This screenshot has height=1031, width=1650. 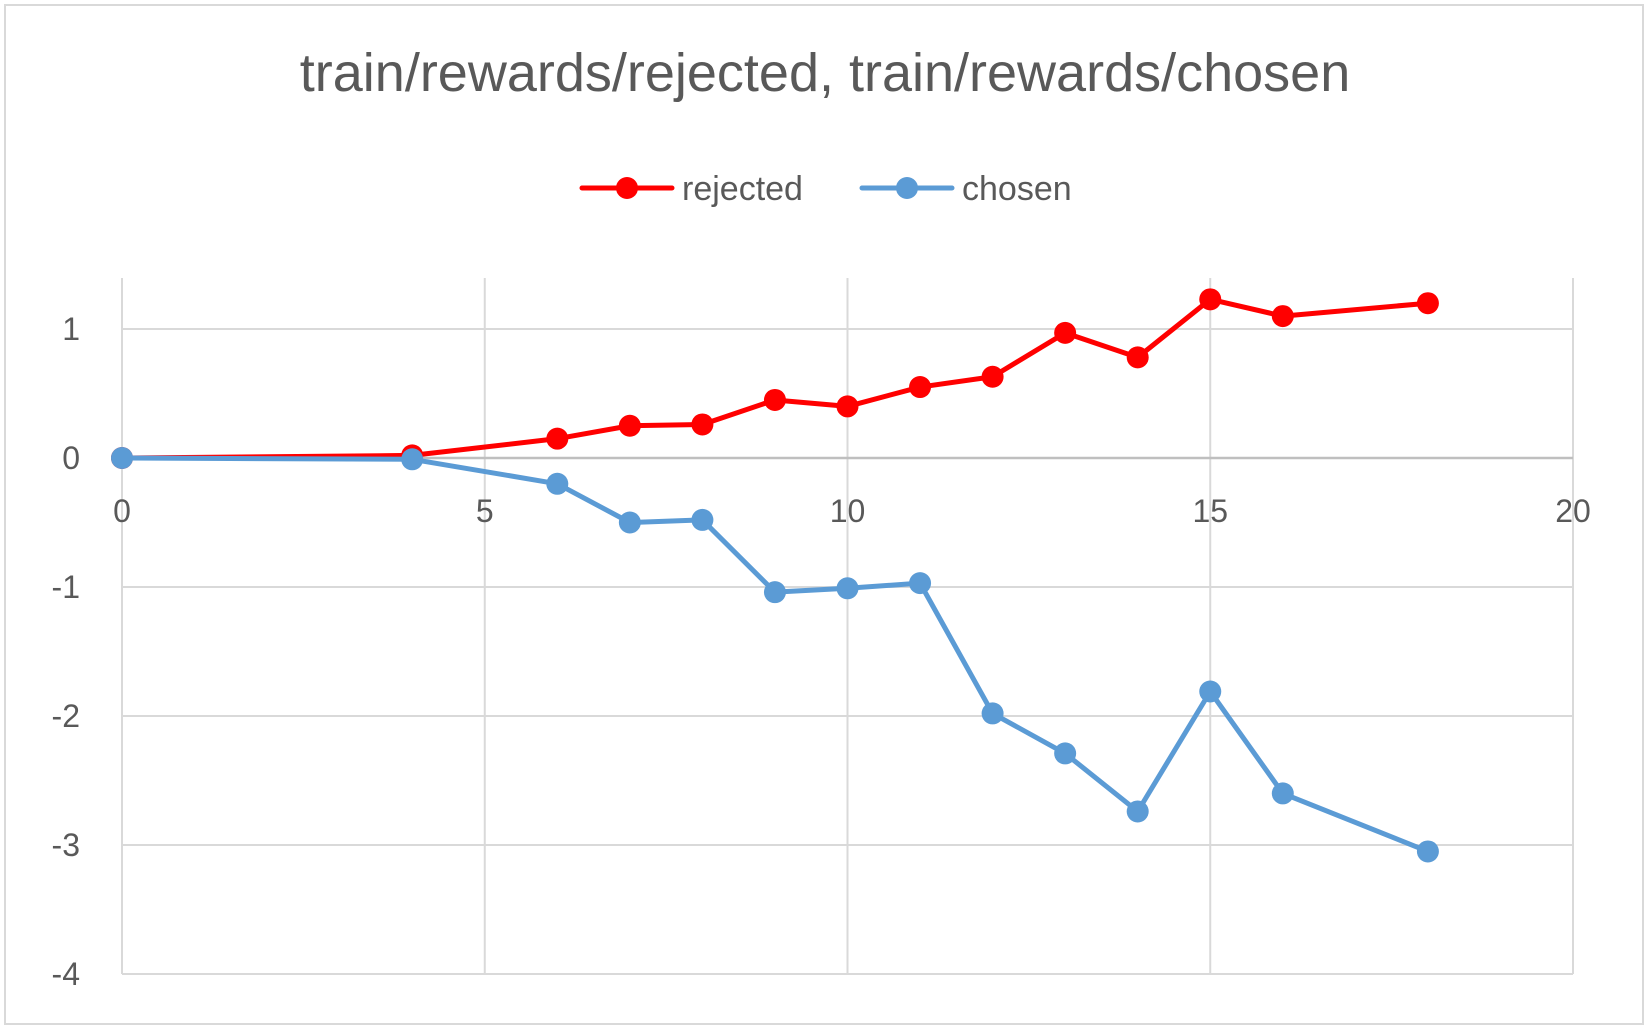 I want to click on legend-marker-chosen, so click(x=907, y=188).